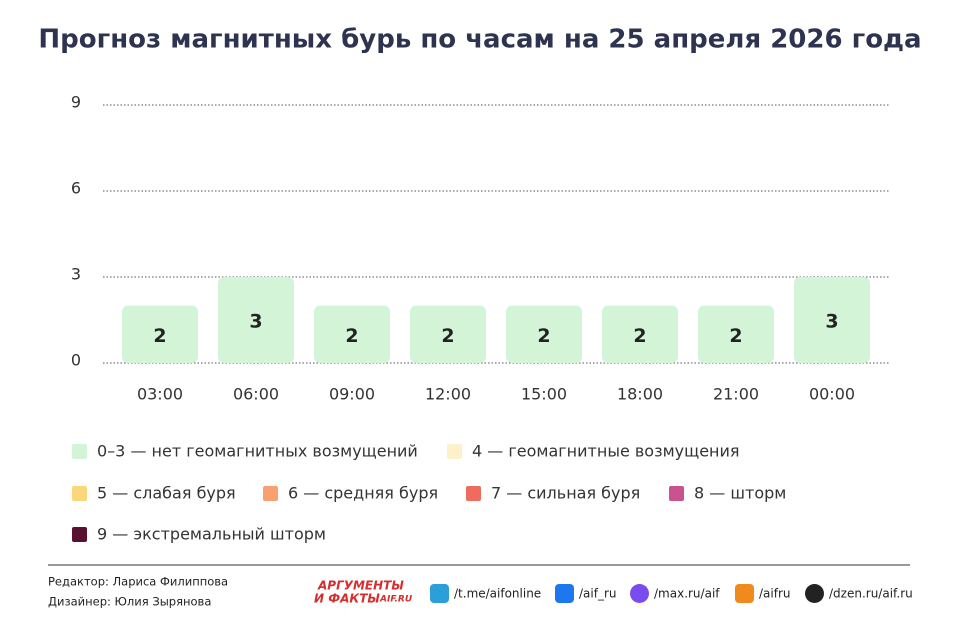 The height and width of the screenshot is (636, 960). I want to click on x-tick-label: 18:00, so click(640, 394).